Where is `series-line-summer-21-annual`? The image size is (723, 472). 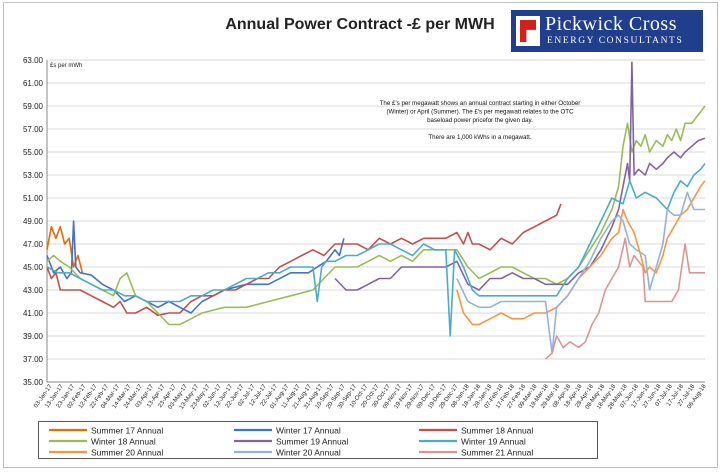
series-line-summer-21-annual is located at coordinates (624, 298).